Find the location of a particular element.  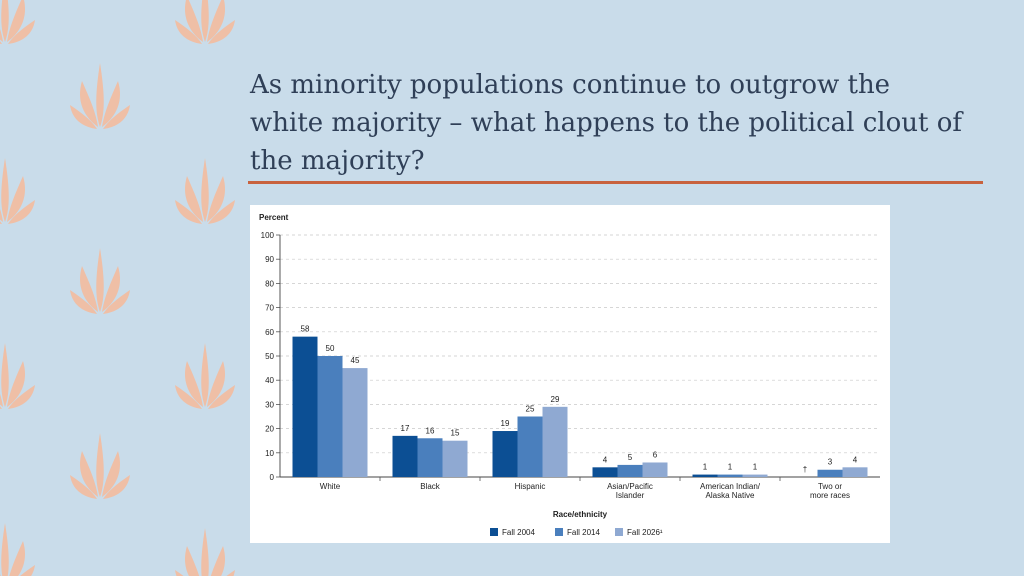

data-label: 6 is located at coordinates (655, 454).